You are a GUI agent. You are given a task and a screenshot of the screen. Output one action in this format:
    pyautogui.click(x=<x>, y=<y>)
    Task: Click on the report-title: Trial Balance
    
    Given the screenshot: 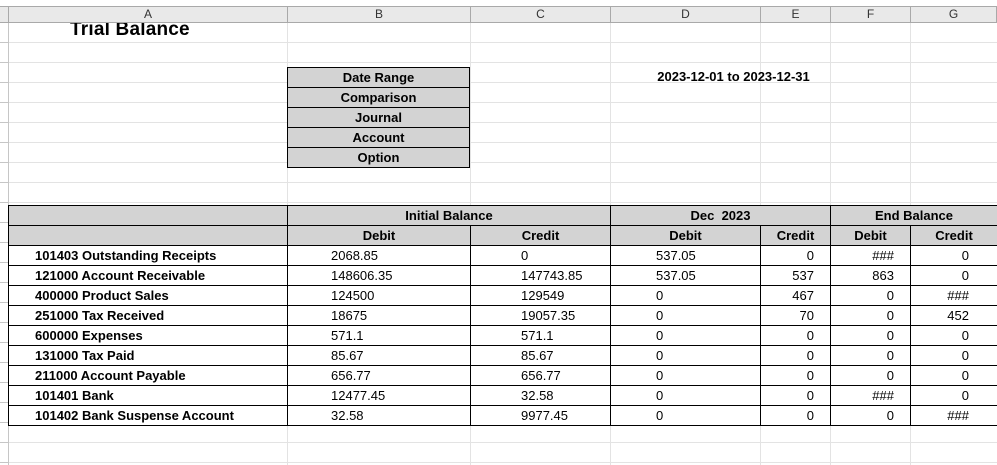 What is the action you would take?
    pyautogui.click(x=130, y=29)
    